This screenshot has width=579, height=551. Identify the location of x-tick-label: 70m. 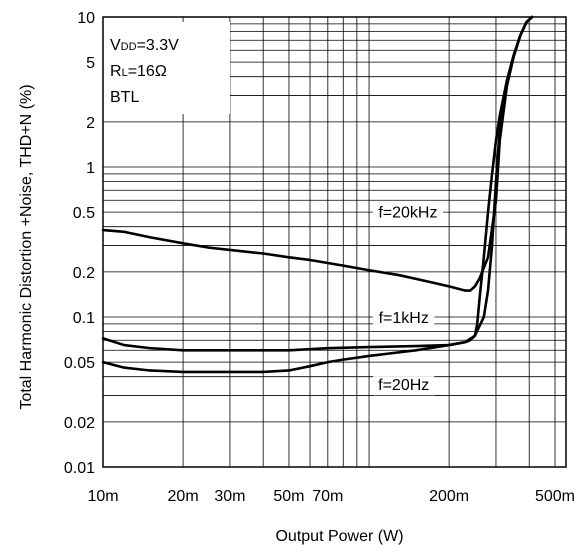
(327, 496).